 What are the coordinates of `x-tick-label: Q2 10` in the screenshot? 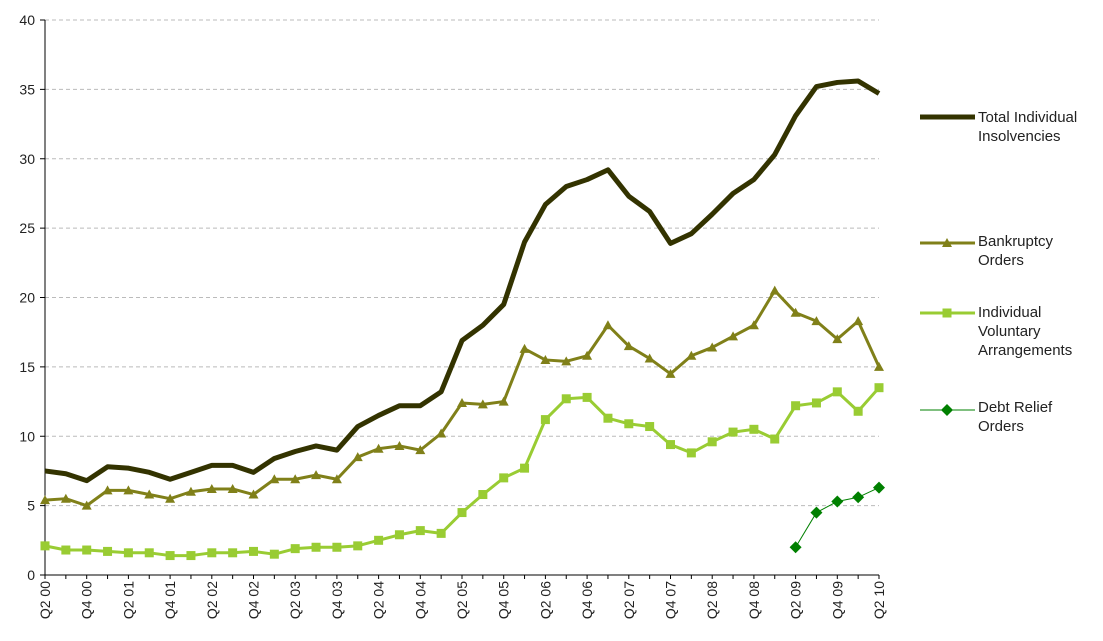 It's located at (879, 600).